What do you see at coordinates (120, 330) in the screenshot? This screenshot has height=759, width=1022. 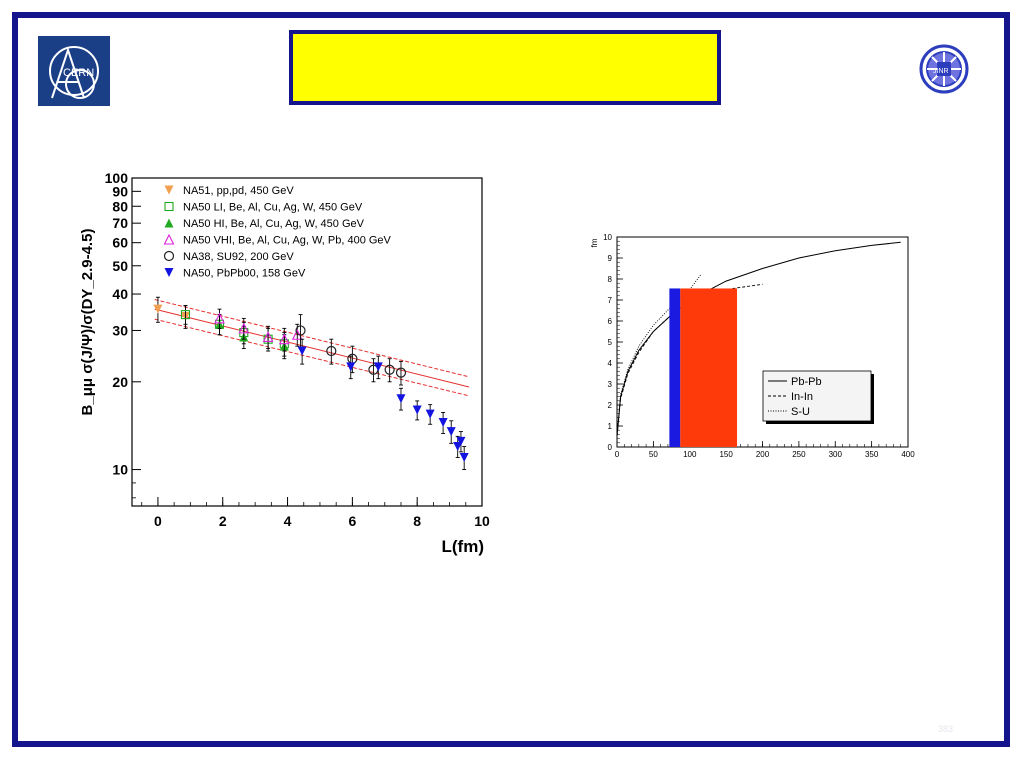 I see `y-tick-label: 30` at bounding box center [120, 330].